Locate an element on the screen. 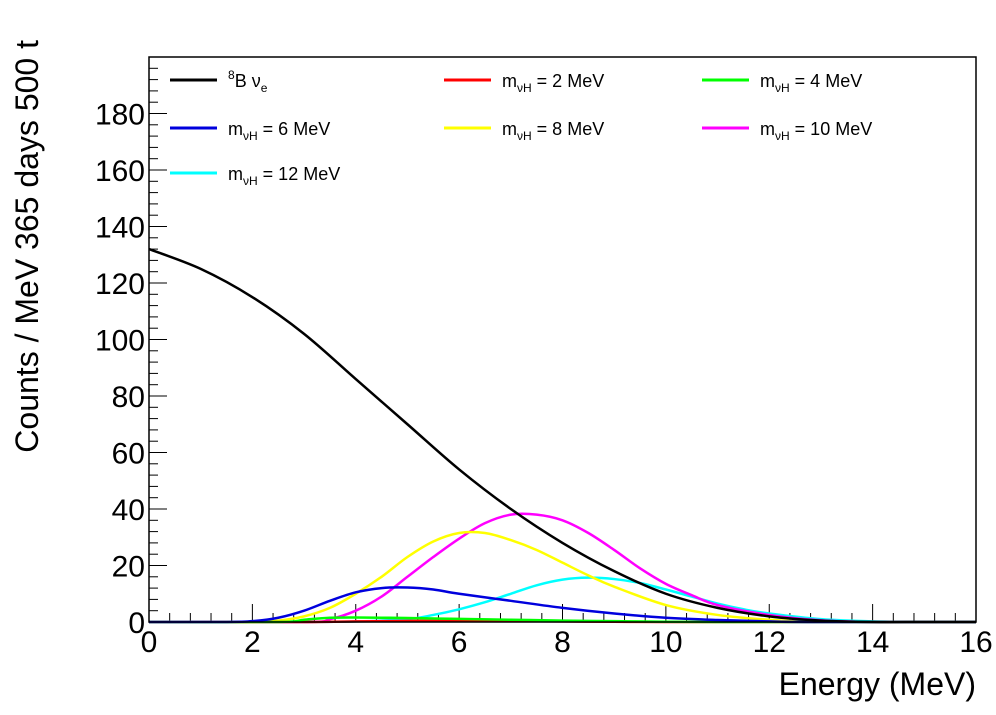 Image resolution: width=996 pixels, height=715 pixels. x-tick-label: 0 is located at coordinates (149, 642).